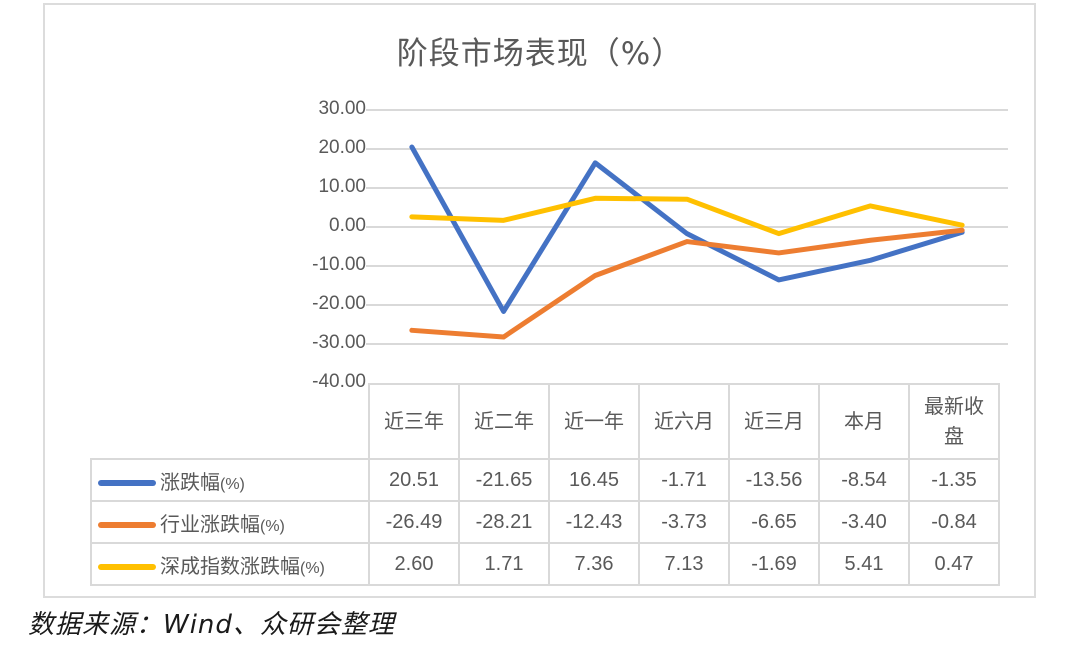  What do you see at coordinates (774, 522) in the screenshot?
I see `table-cell: -6.65` at bounding box center [774, 522].